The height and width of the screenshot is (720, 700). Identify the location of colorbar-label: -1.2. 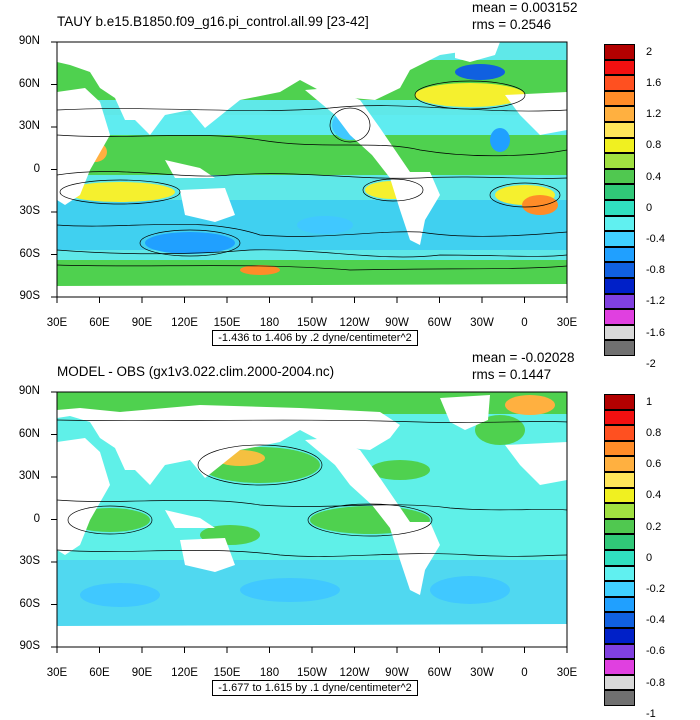
(655, 301).